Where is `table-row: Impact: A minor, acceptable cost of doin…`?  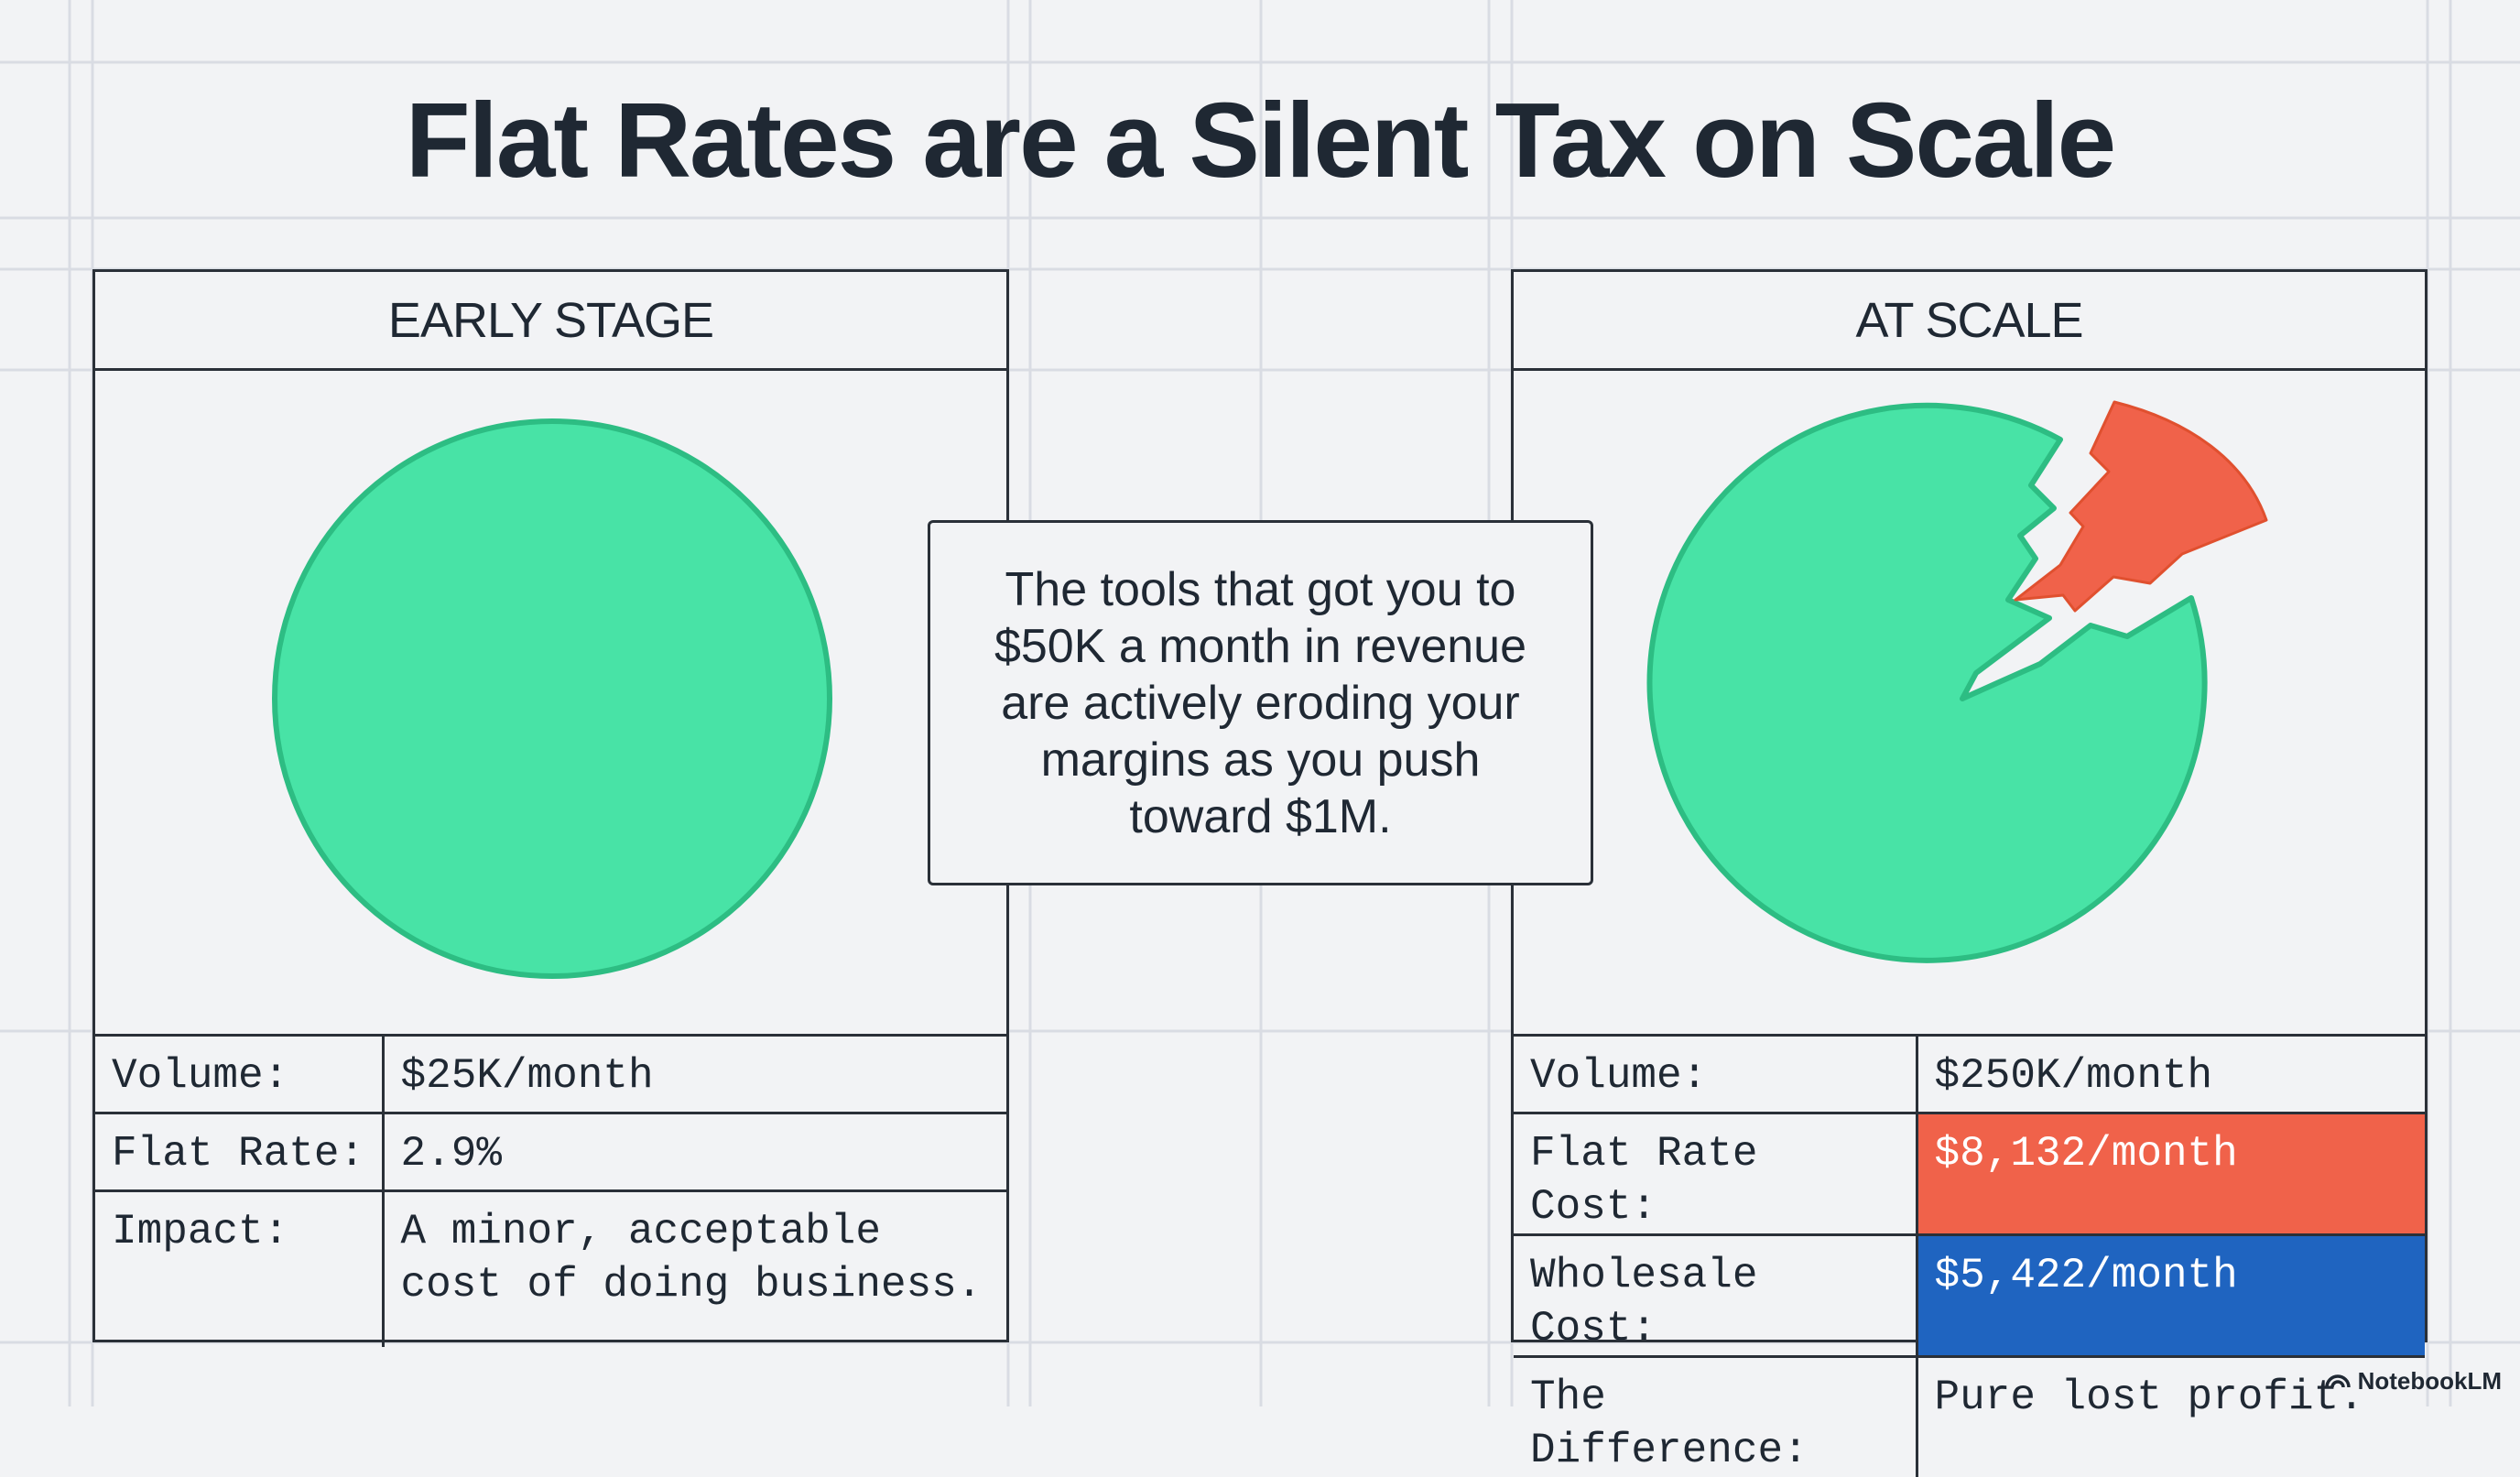 table-row: Impact: A minor, acceptable cost of doin… is located at coordinates (550, 1269).